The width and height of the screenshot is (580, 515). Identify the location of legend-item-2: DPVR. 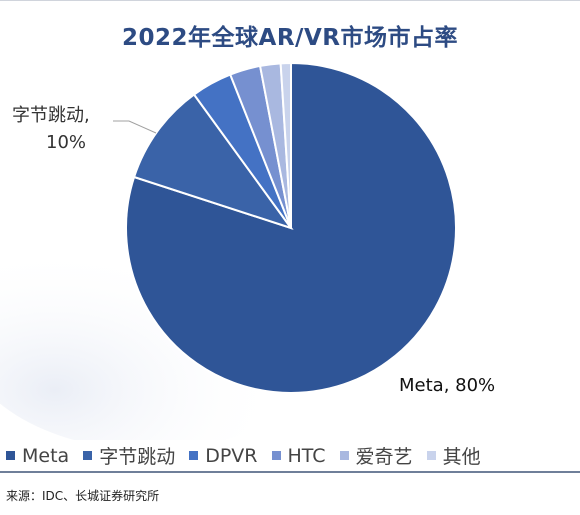
(223, 455).